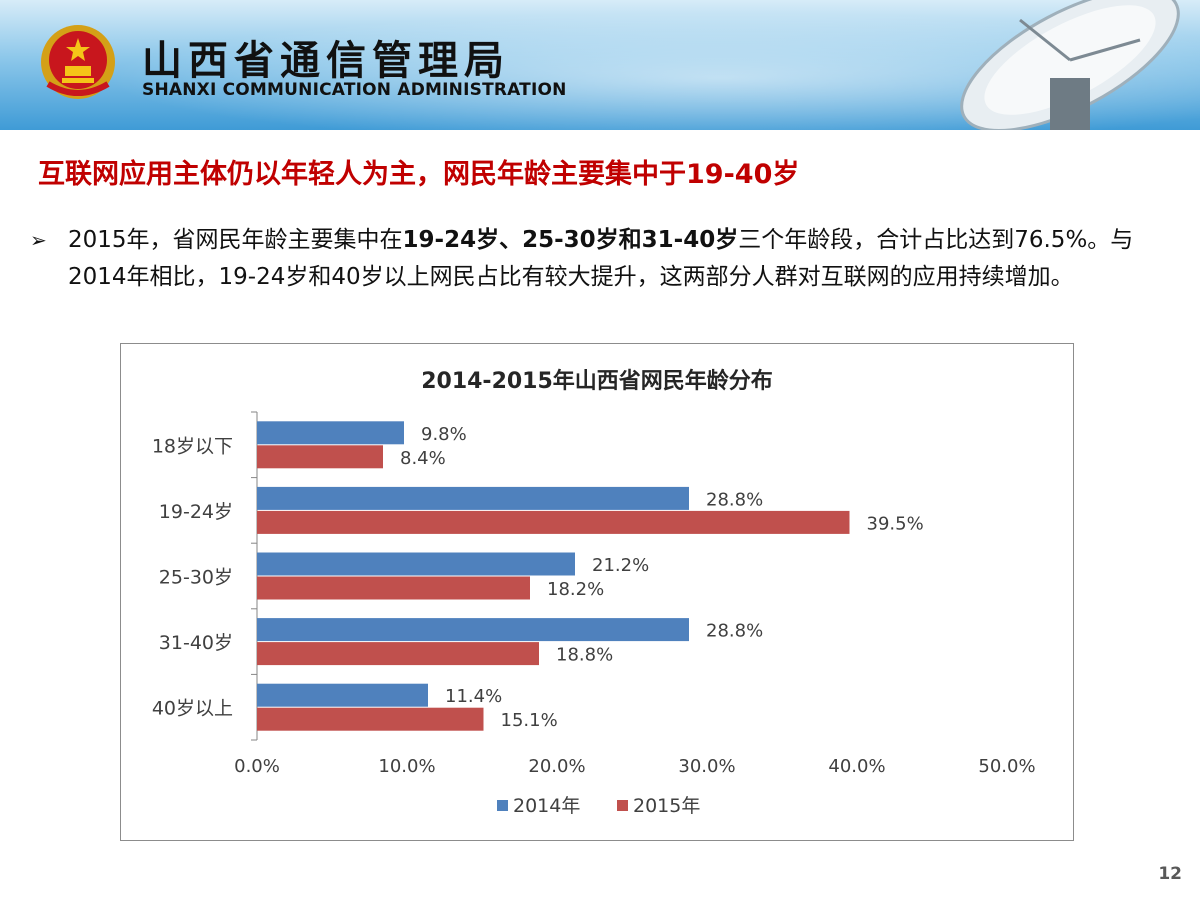 The width and height of the screenshot is (1200, 900). I want to click on data-label: 9.8%, so click(444, 434).